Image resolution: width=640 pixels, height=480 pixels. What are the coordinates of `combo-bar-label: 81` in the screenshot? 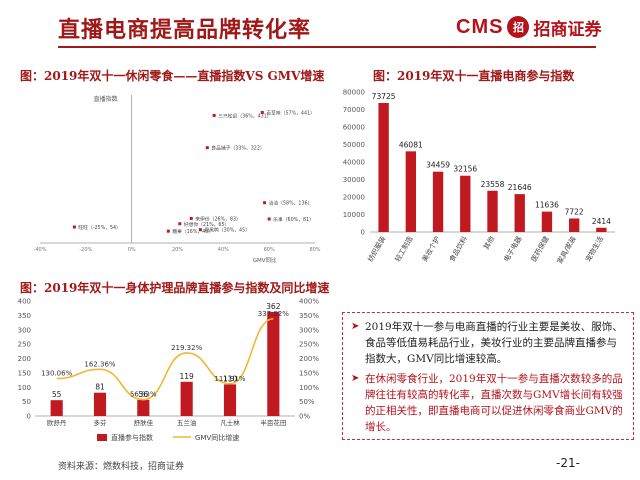 It's located at (100, 387).